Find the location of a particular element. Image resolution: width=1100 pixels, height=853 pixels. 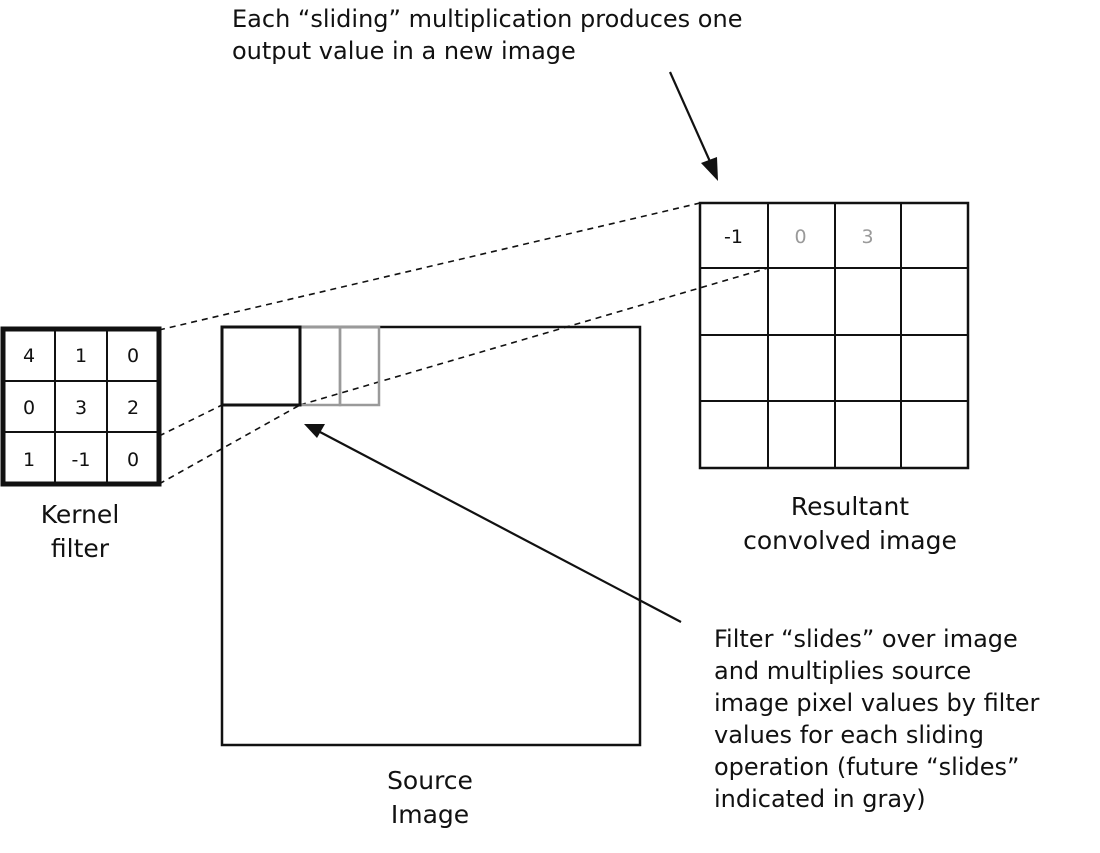

kernel-values: 4 1 0 0 3 2 1 -1 0 is located at coordinates (81, 408).